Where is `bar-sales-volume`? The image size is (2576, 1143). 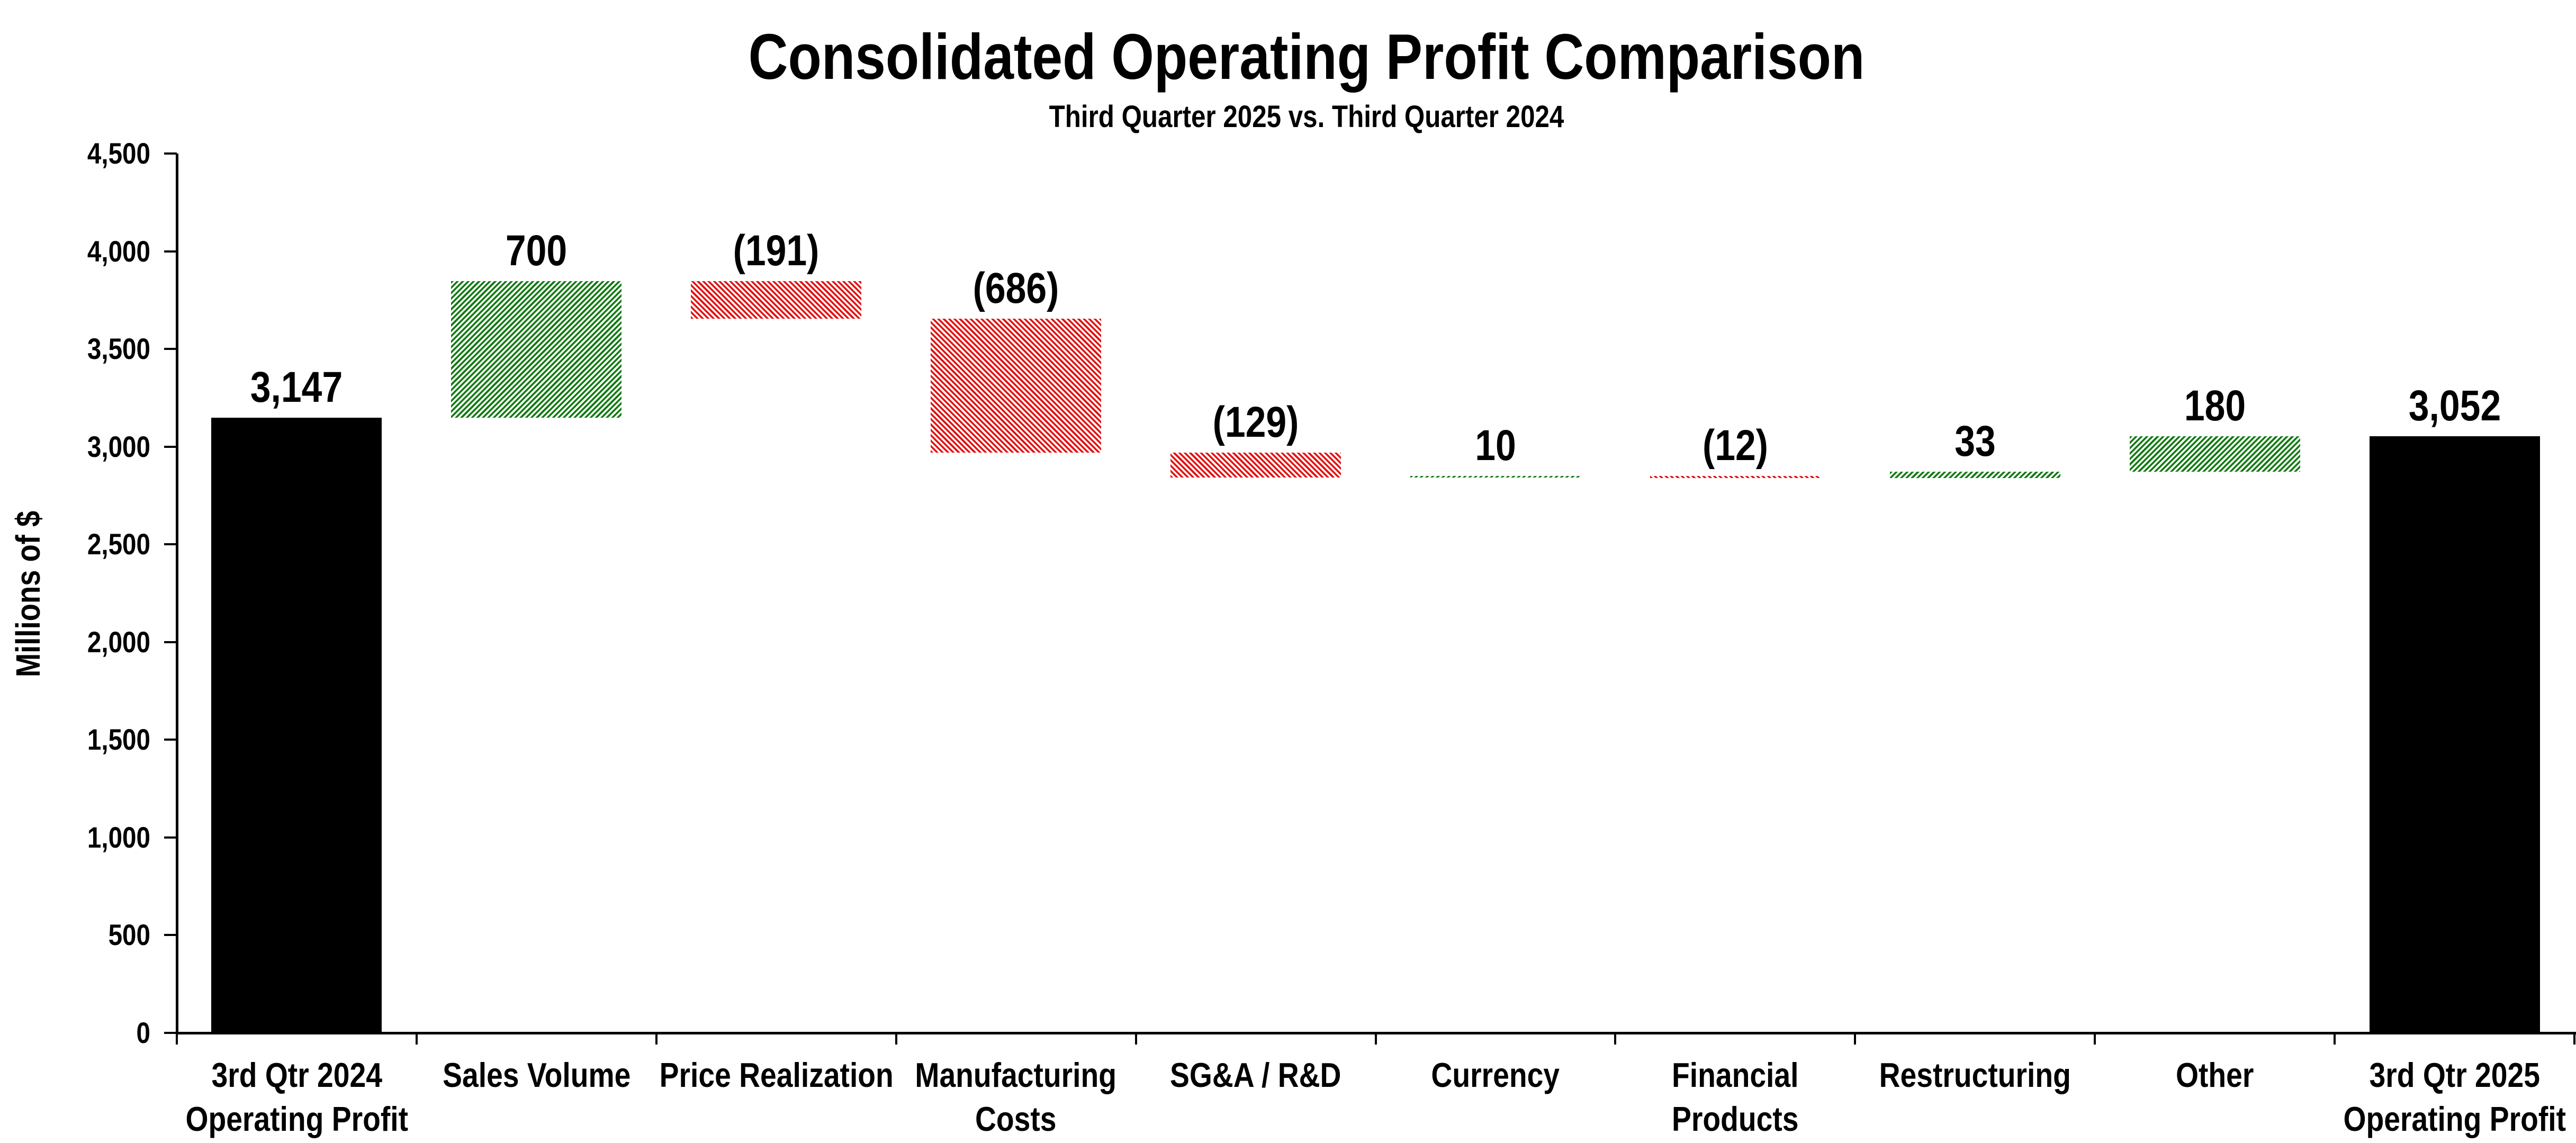 bar-sales-volume is located at coordinates (537, 349).